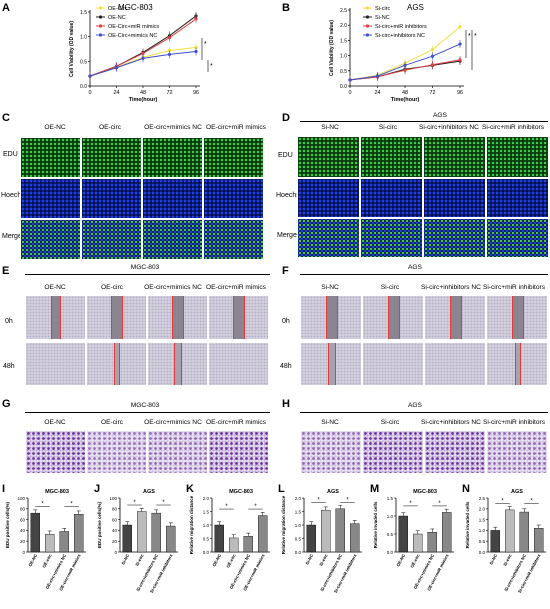 This screenshot has height=609, width=550. What do you see at coordinates (330, 287) in the screenshot?
I see `wound-header: Si-NC` at bounding box center [330, 287].